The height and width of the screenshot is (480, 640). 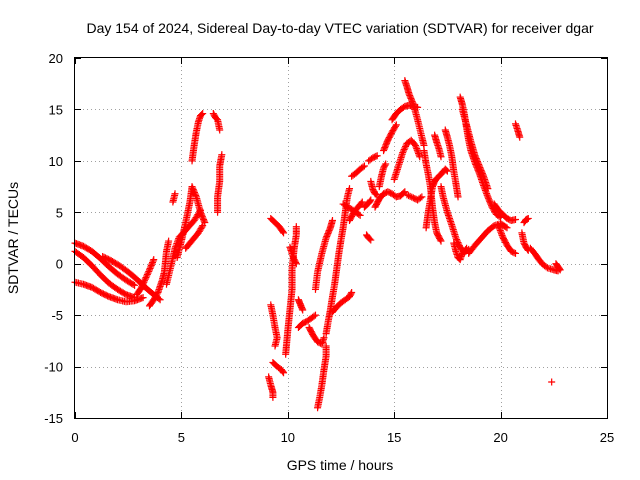 What do you see at coordinates (278, 367) in the screenshot?
I see `series-arc-p` at bounding box center [278, 367].